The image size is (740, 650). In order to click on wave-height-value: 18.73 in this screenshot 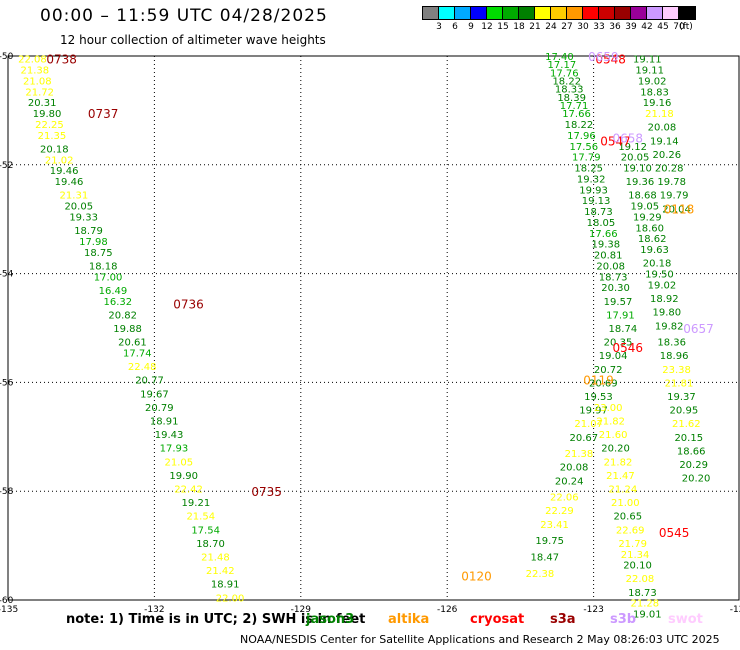, I will do `click(598, 212)`.